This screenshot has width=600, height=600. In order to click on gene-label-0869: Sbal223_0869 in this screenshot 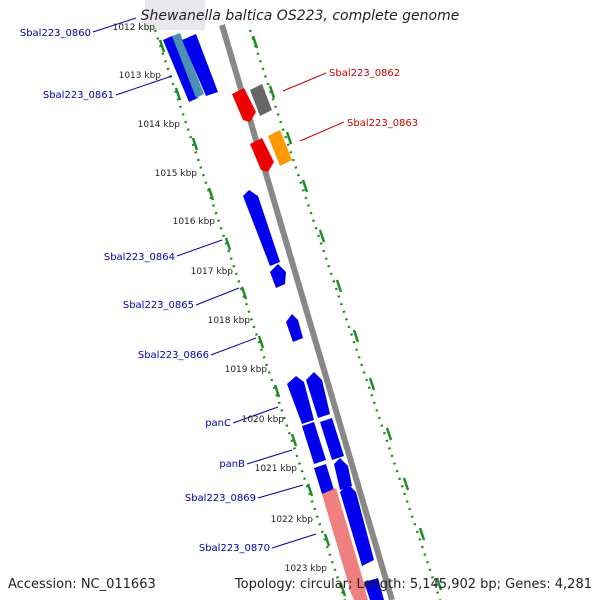, I will do `click(220, 498)`.